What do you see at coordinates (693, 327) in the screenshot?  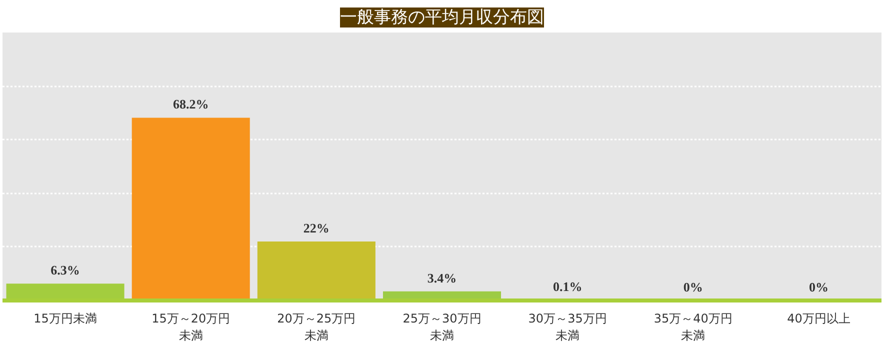 I see `x-tick-label: 35万～40万円未満` at bounding box center [693, 327].